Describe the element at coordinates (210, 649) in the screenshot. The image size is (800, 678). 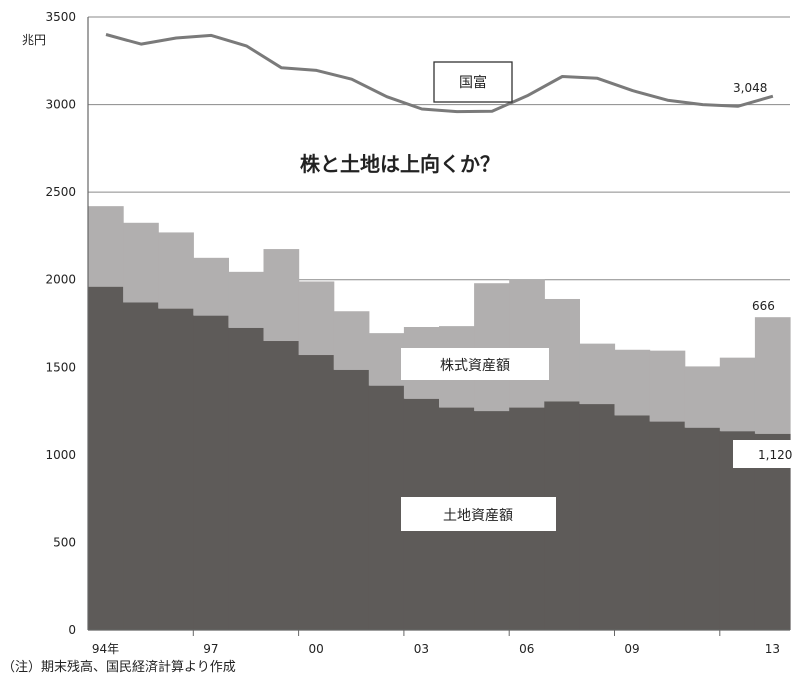
I see `x-tick-label: 97` at that location.